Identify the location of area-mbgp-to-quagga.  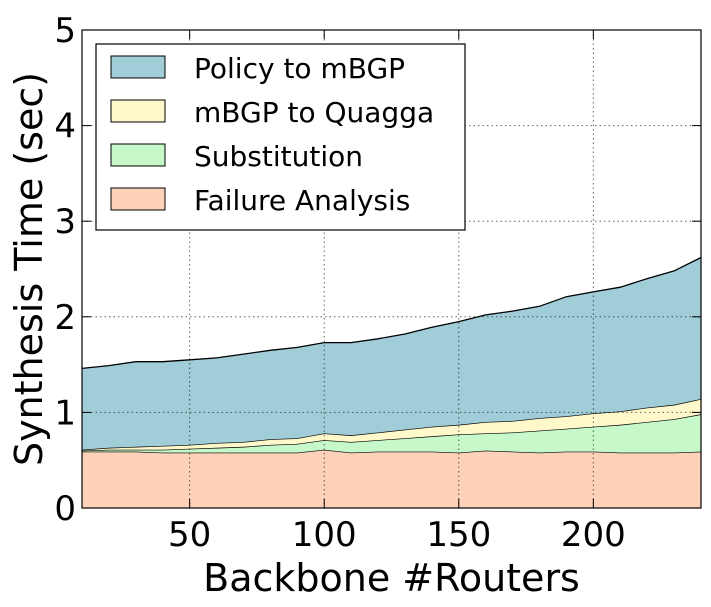
(391, 425).